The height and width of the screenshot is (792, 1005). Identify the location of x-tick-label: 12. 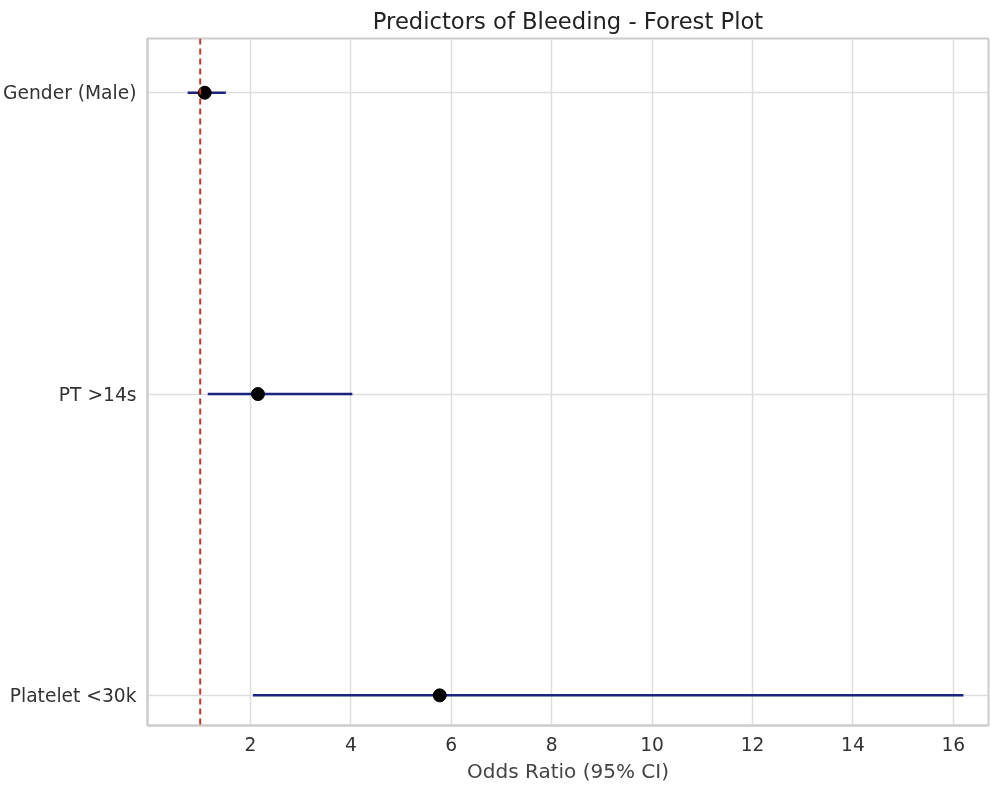
(752, 744).